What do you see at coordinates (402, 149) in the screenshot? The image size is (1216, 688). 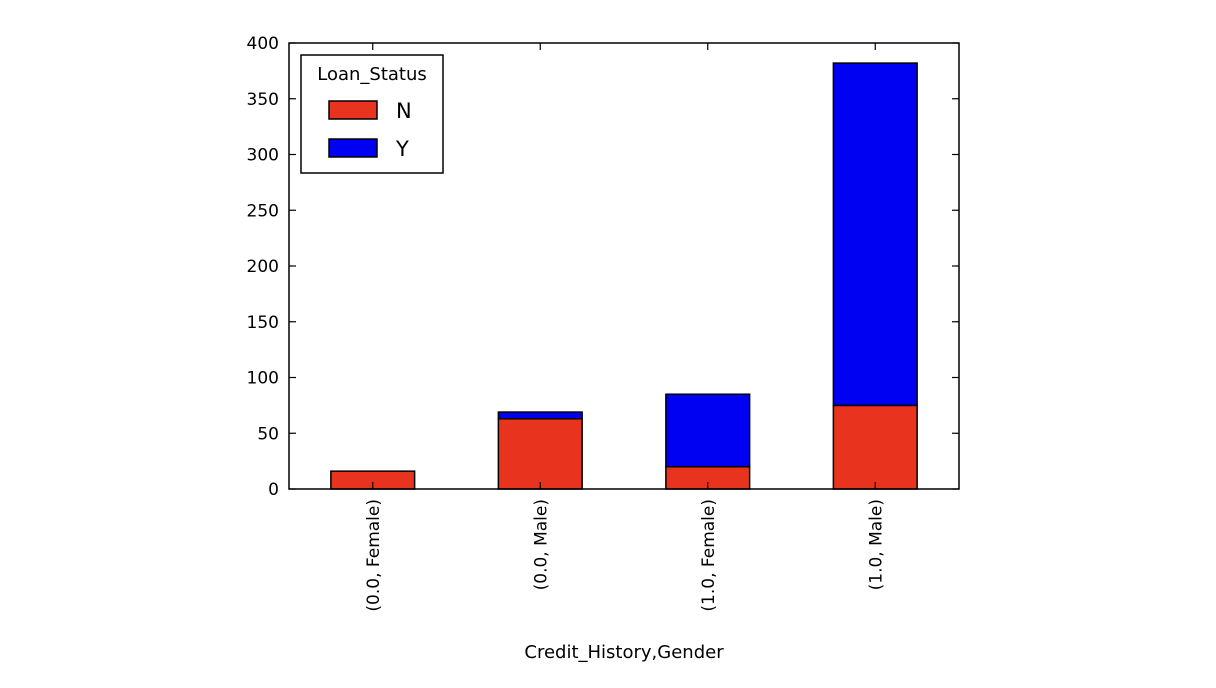 I see `legend-label-y: Y` at bounding box center [402, 149].